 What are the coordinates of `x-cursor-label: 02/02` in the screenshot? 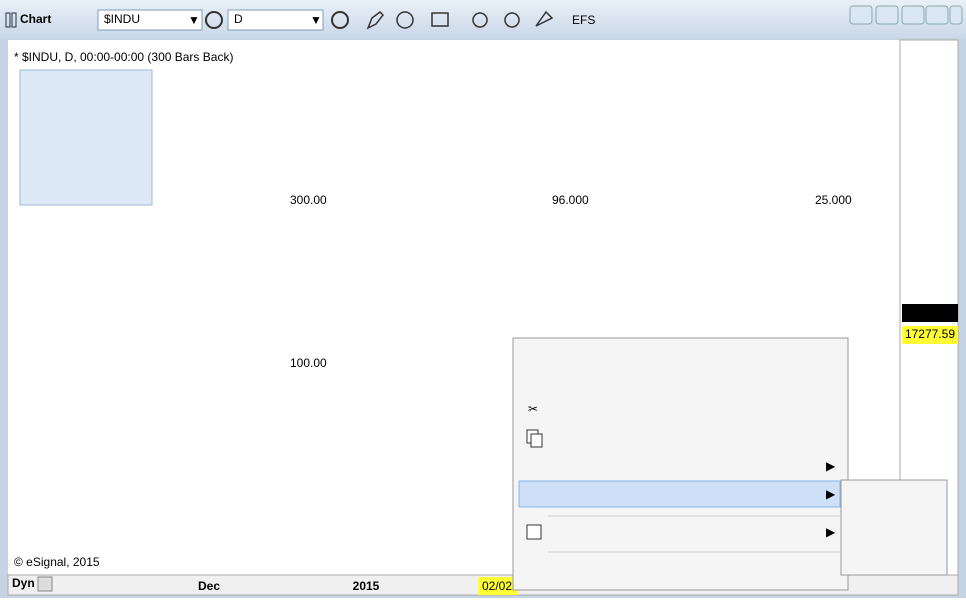 It's located at (497, 586).